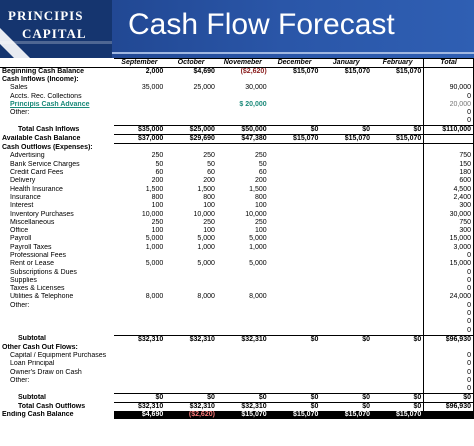  What do you see at coordinates (448, 264) in the screenshot?
I see `total-cell: 15,000` at bounding box center [448, 264].